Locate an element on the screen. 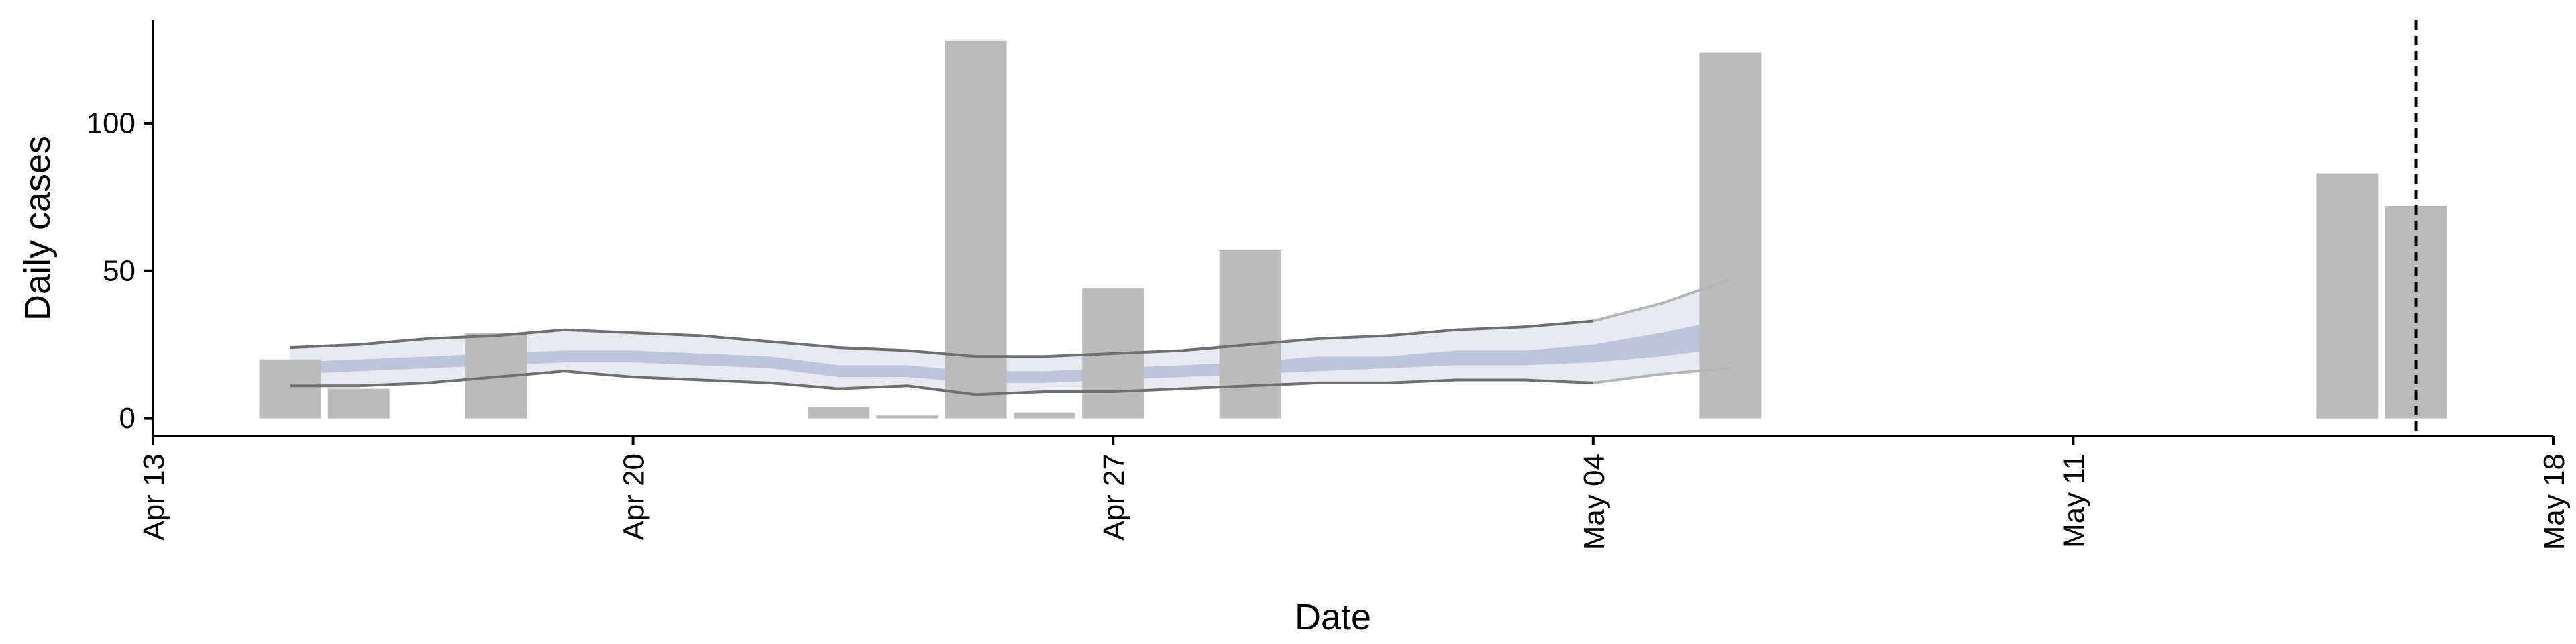  outer-lower-line is located at coordinates (941, 383).